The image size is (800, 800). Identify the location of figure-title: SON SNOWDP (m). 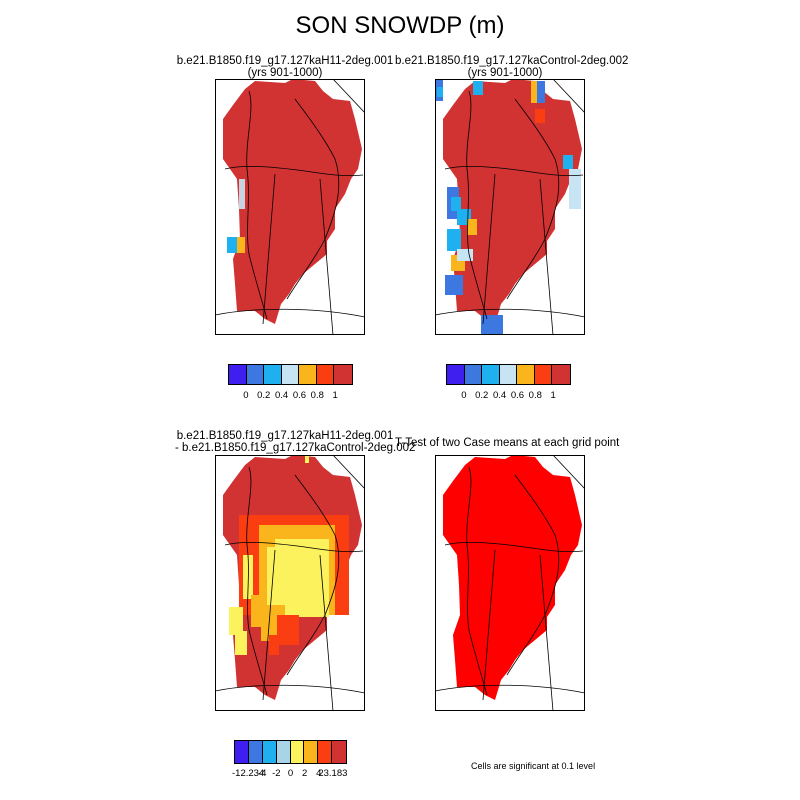
(400, 25).